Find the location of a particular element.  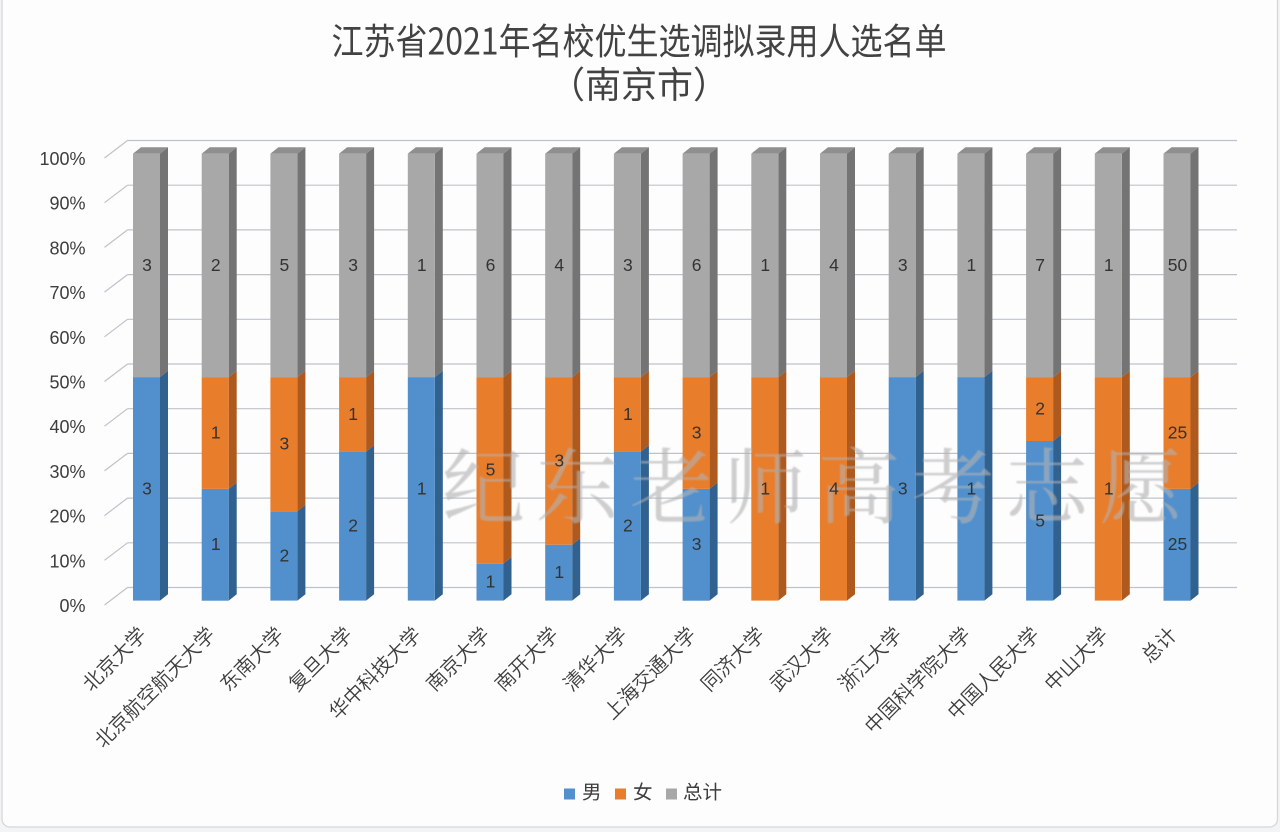

svg-text: 50 is located at coordinates (1178, 265).